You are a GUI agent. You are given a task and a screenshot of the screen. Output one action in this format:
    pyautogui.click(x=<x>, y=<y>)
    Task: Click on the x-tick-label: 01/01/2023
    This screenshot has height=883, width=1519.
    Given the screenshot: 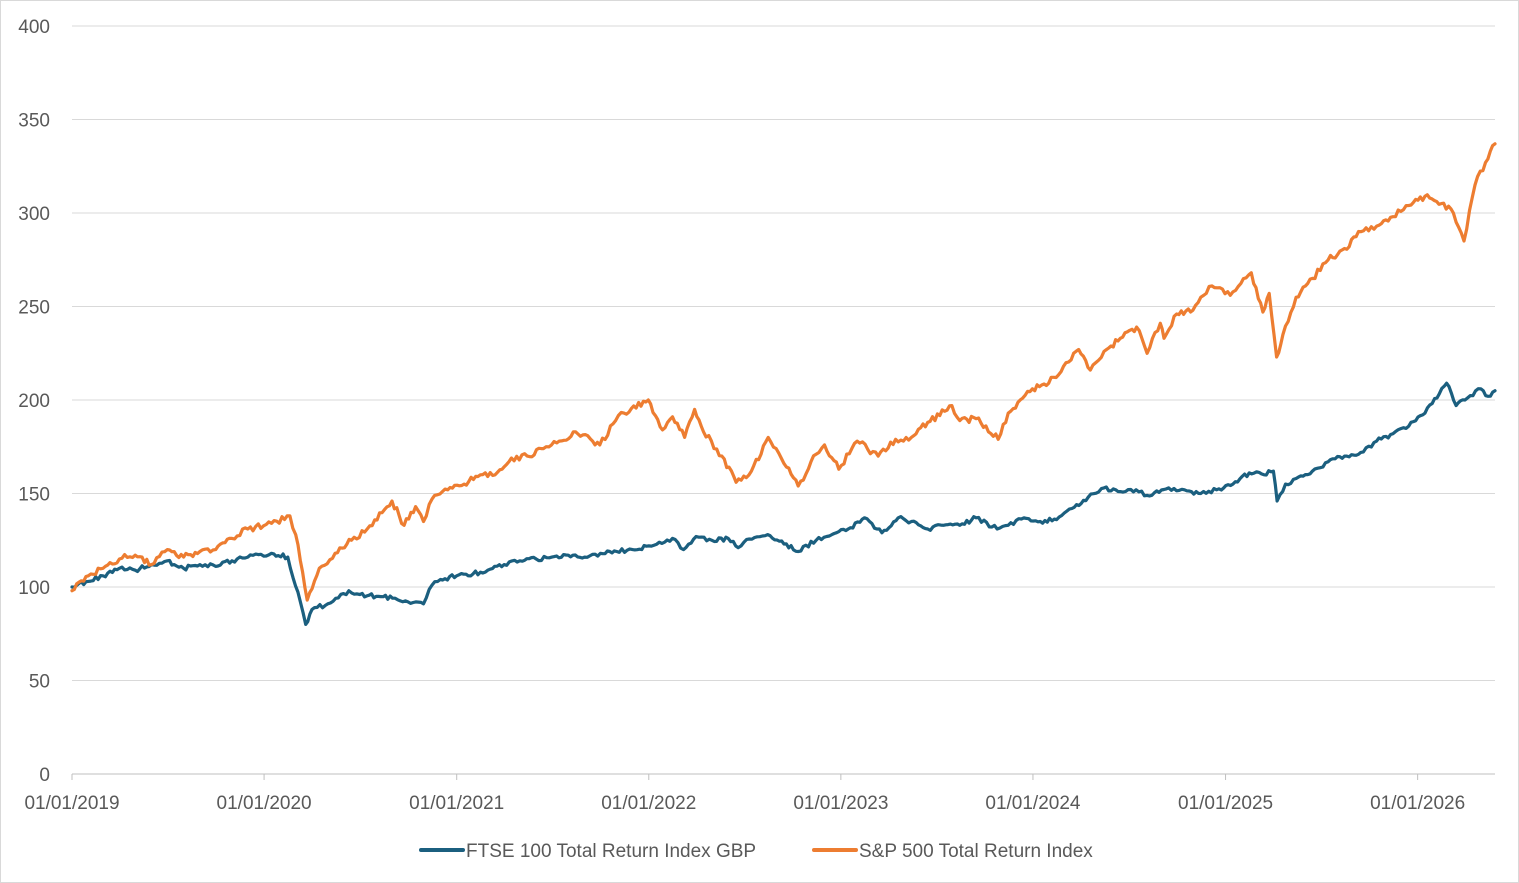 What is the action you would take?
    pyautogui.click(x=840, y=803)
    